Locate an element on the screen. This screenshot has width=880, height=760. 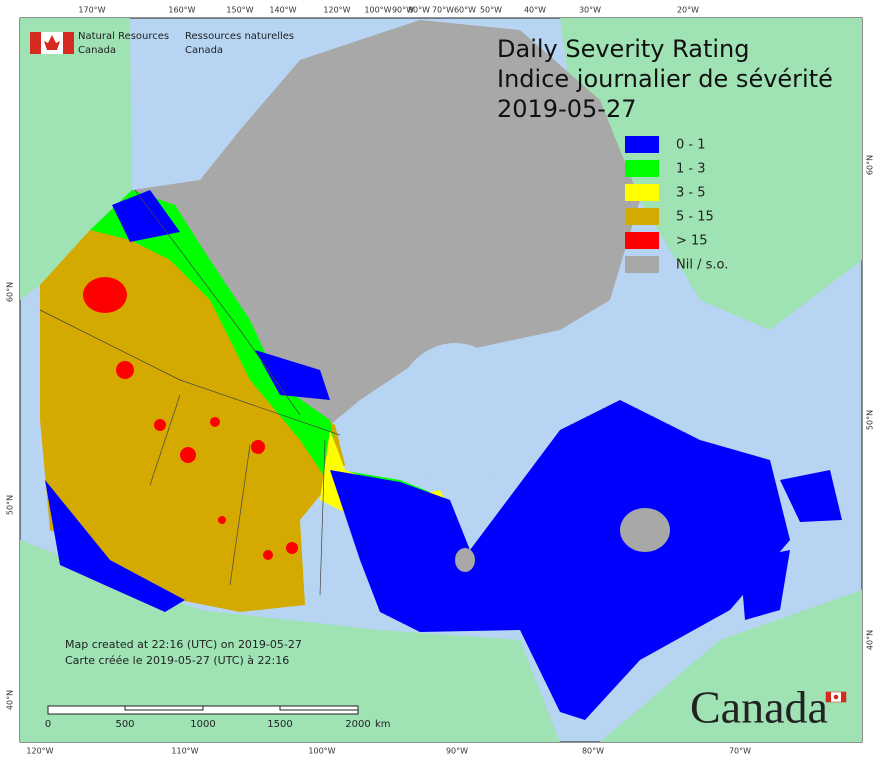
lon-label: 50°W is located at coordinates (491, 10).